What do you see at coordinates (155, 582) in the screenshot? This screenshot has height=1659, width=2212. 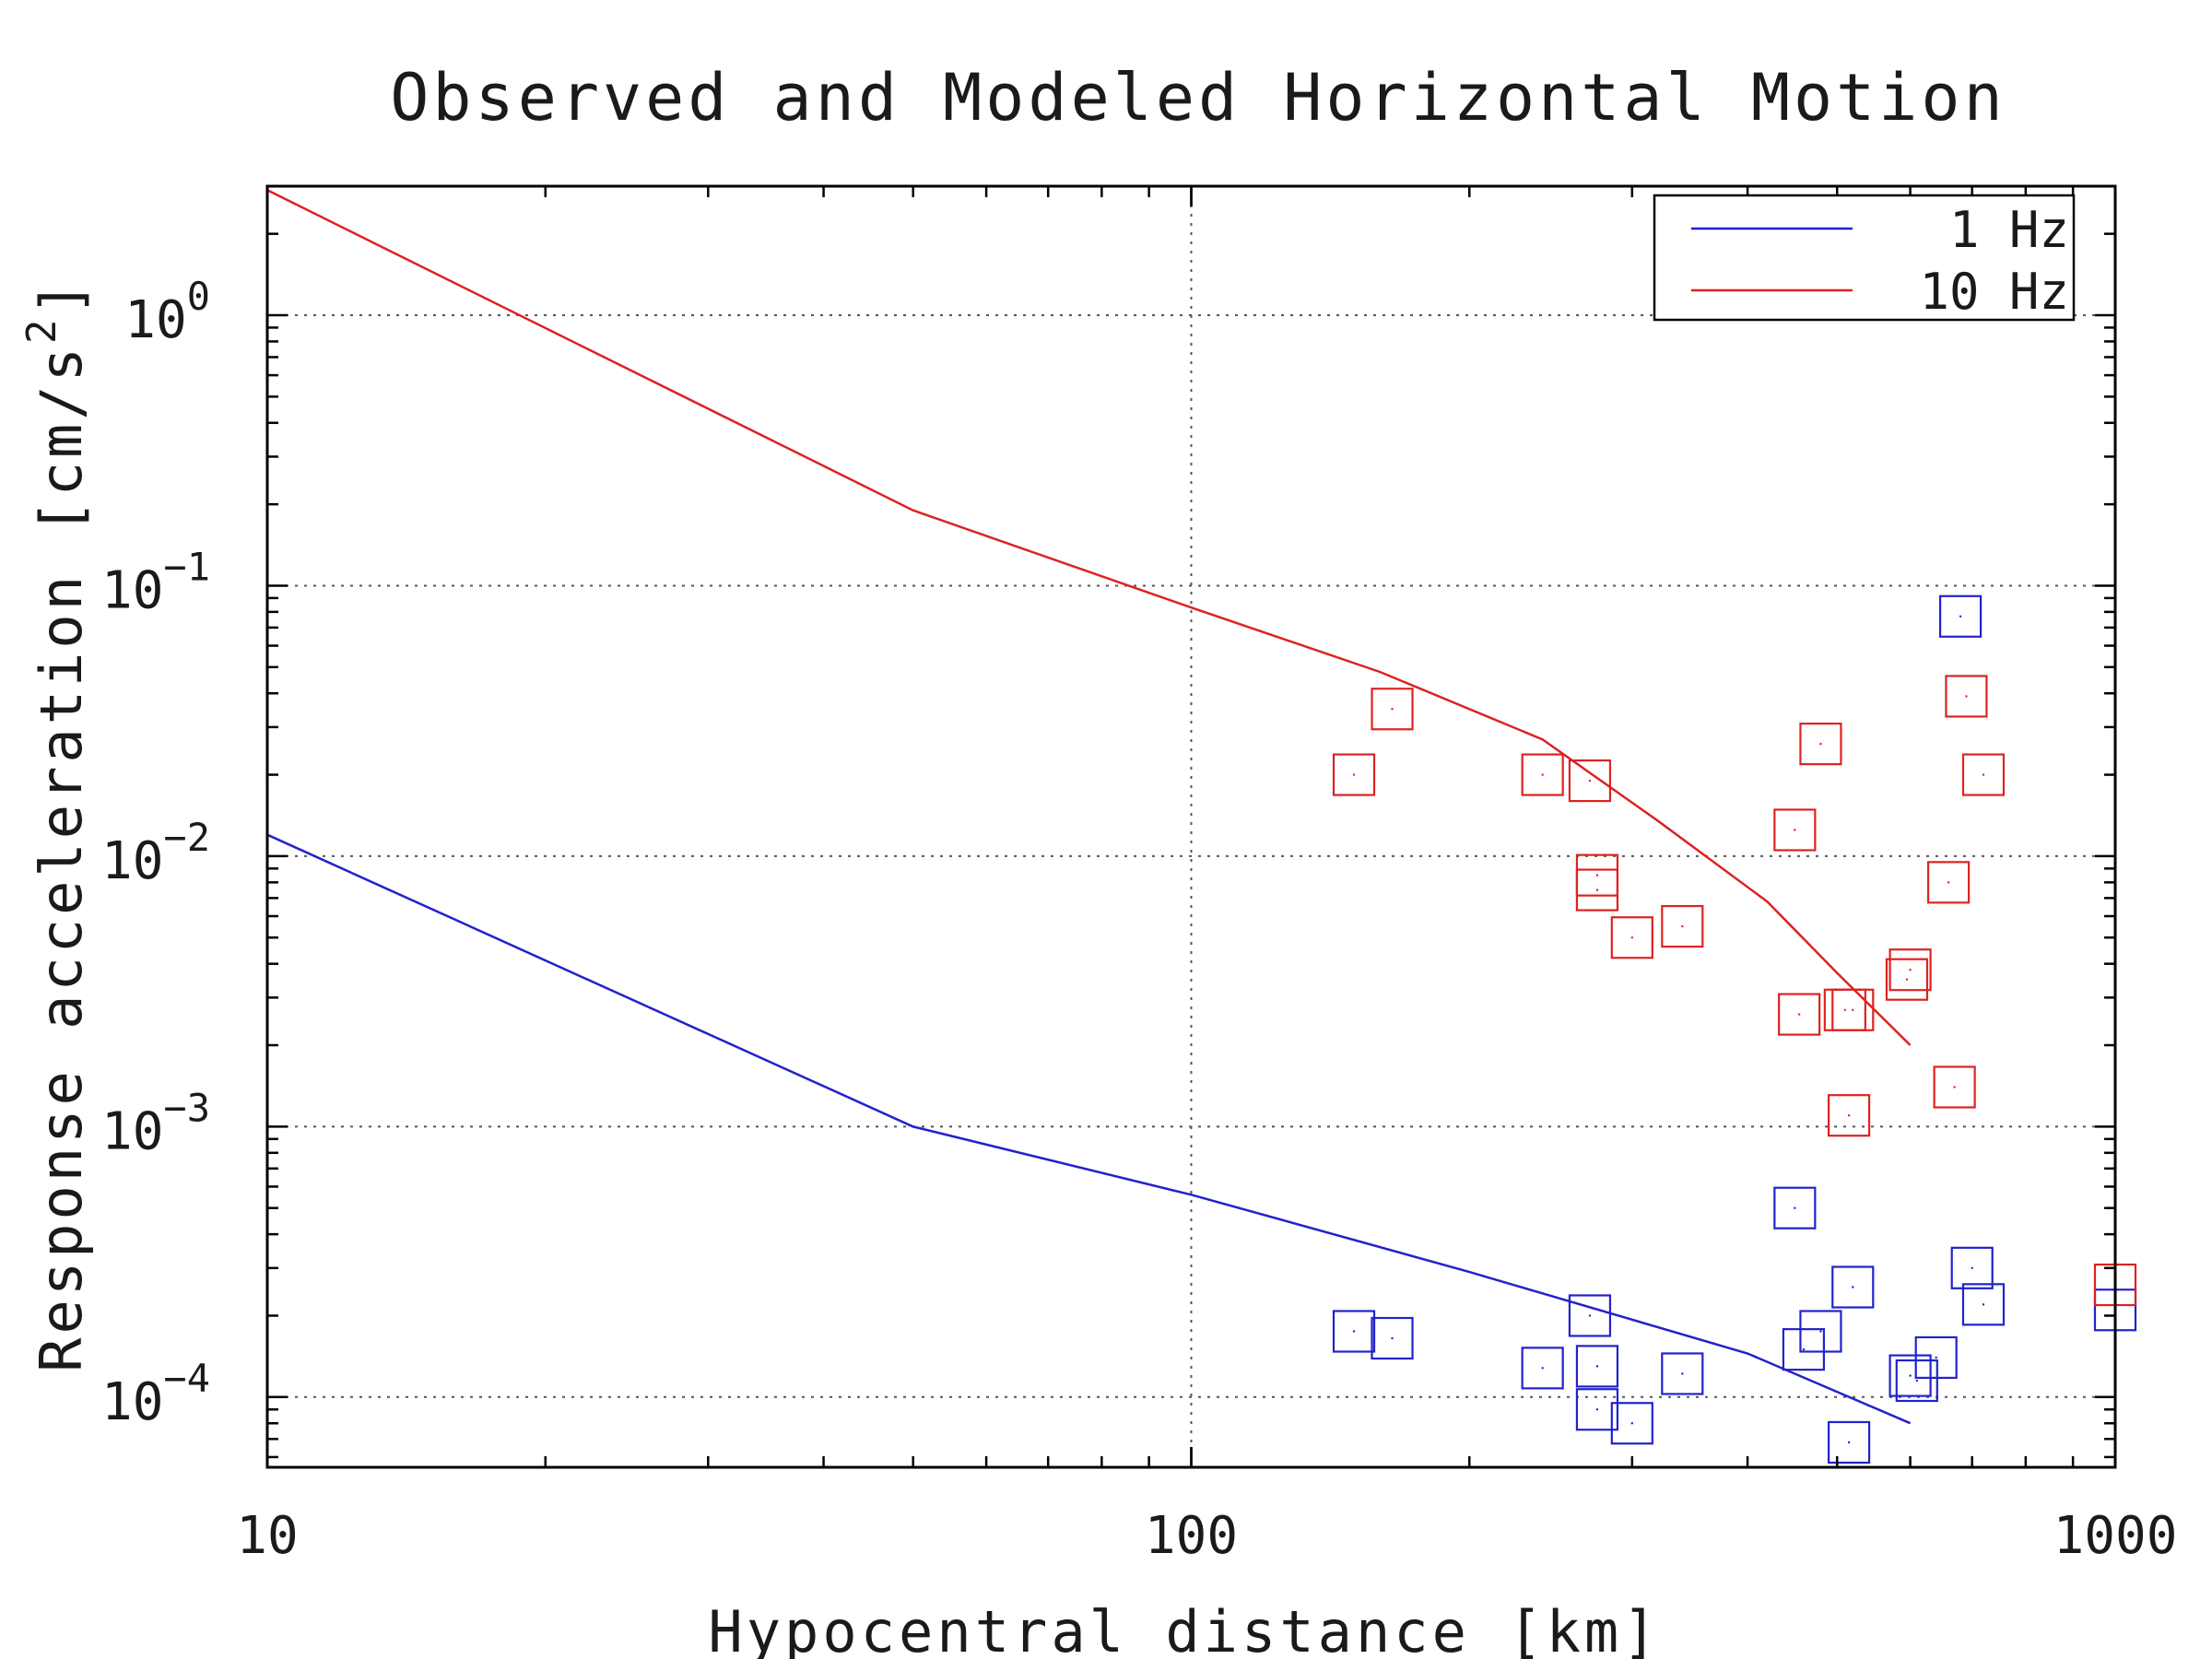 I see `y-tick-label: 10⁻¹` at bounding box center [155, 582].